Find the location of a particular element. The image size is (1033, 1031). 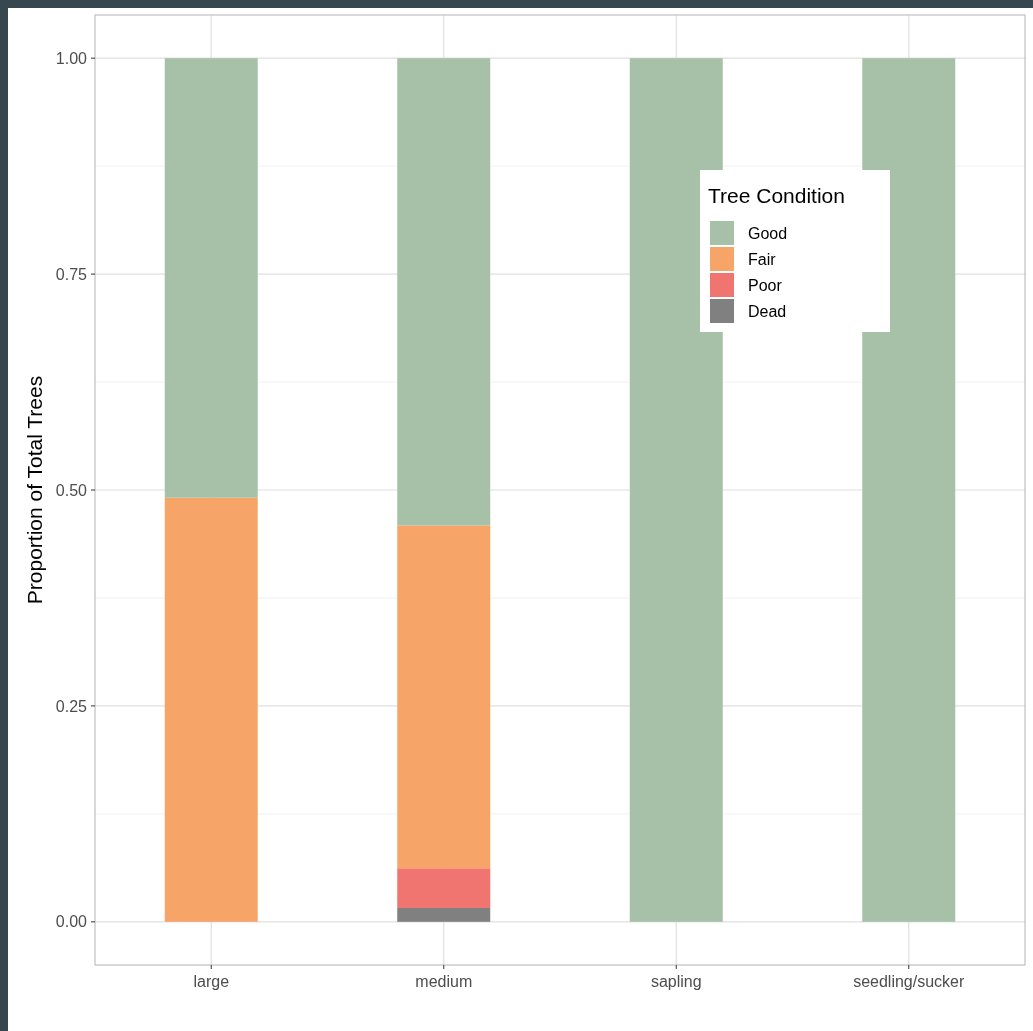

y-tick-label: 0.50 is located at coordinates (71, 490).